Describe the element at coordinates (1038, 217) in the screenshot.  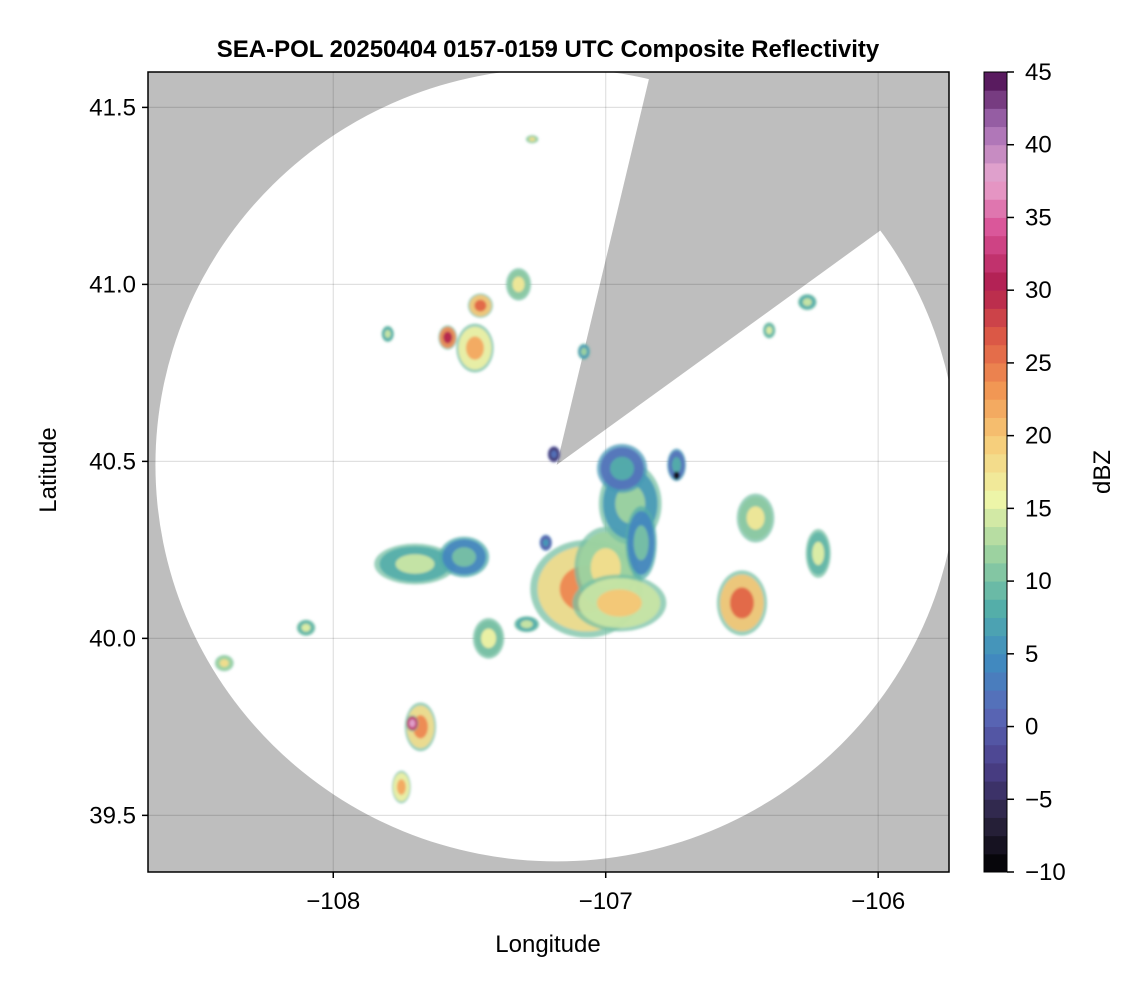
I see `colorbar-tick-label: 35` at that location.